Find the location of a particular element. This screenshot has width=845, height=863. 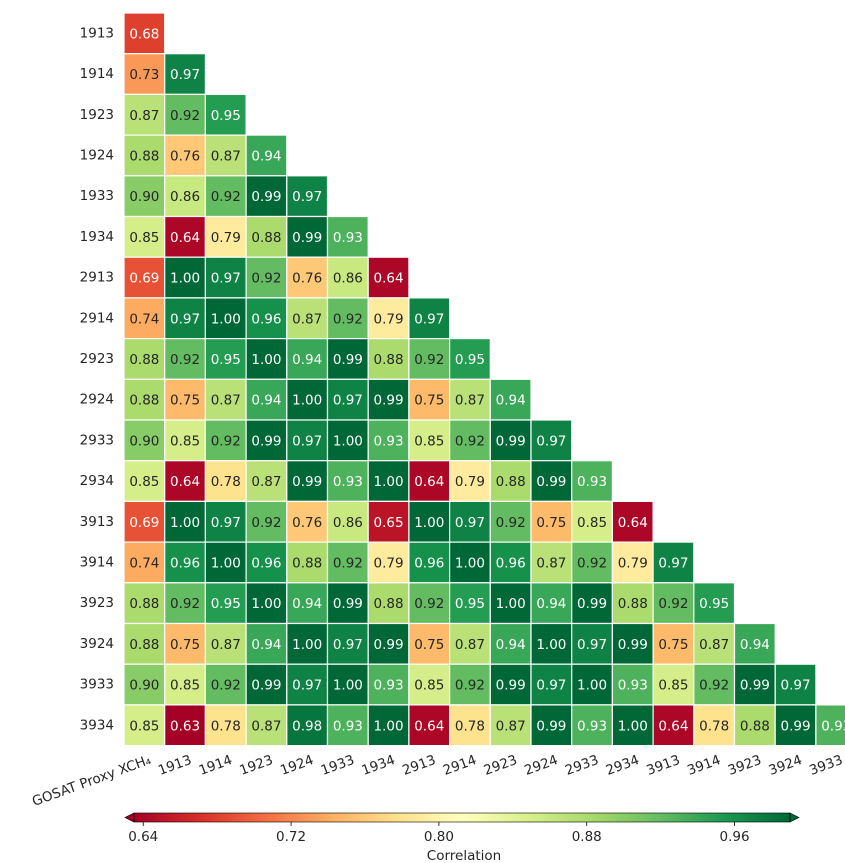

cell-label: 0.97 is located at coordinates (551, 686).